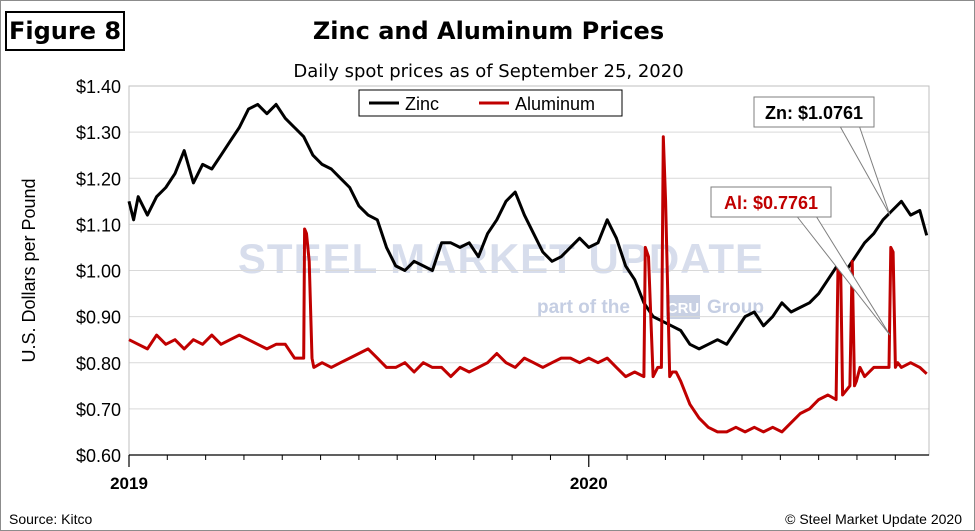  What do you see at coordinates (51, 519) in the screenshot?
I see `source-note: Source: Kitco` at bounding box center [51, 519].